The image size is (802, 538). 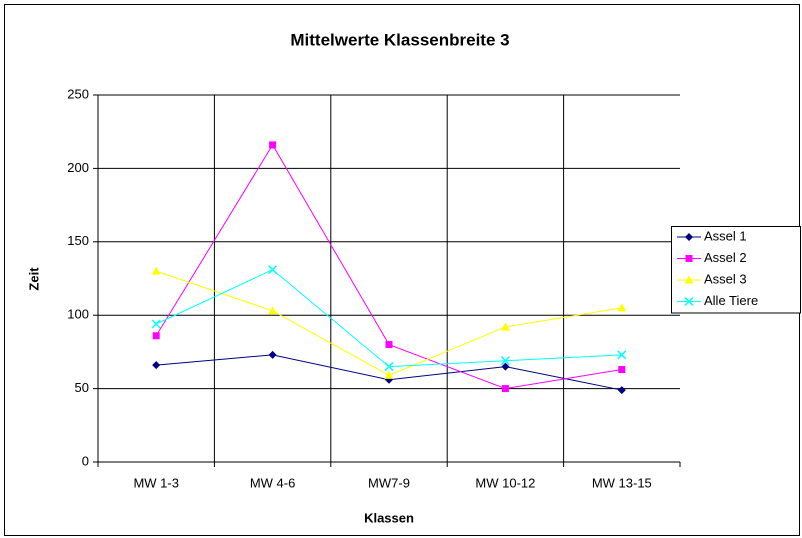 I want to click on chart-title: Mittelwerte Klassenbreite 3, so click(x=399, y=39).